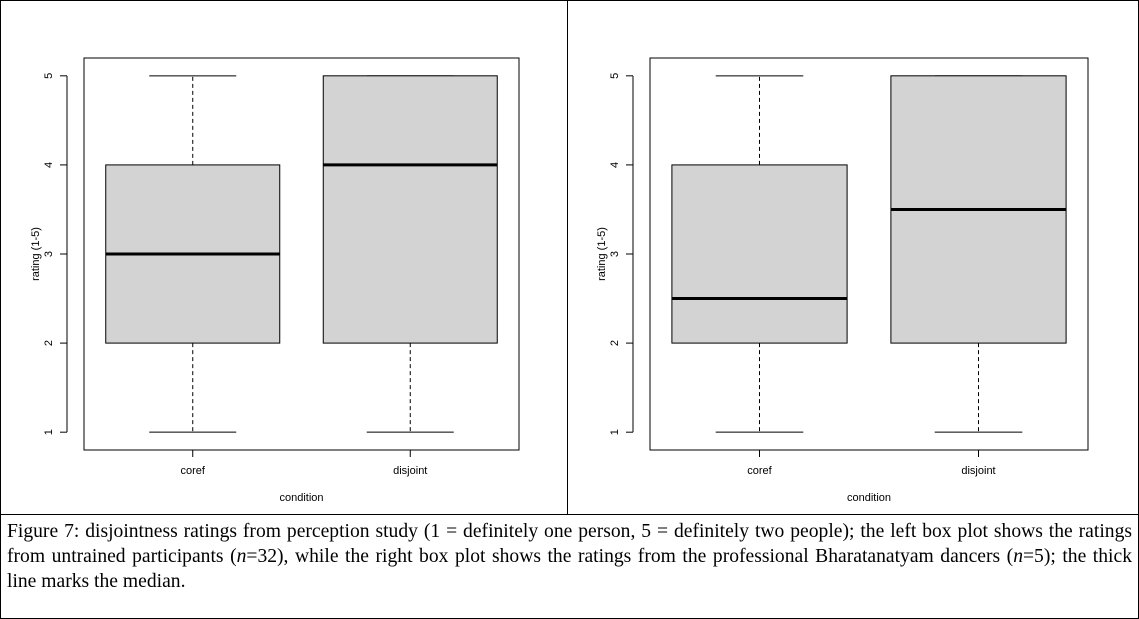 The height and width of the screenshot is (619, 1139). Describe the element at coordinates (1018, 556) in the screenshot. I see `caption-n-symbol-2: n` at that location.